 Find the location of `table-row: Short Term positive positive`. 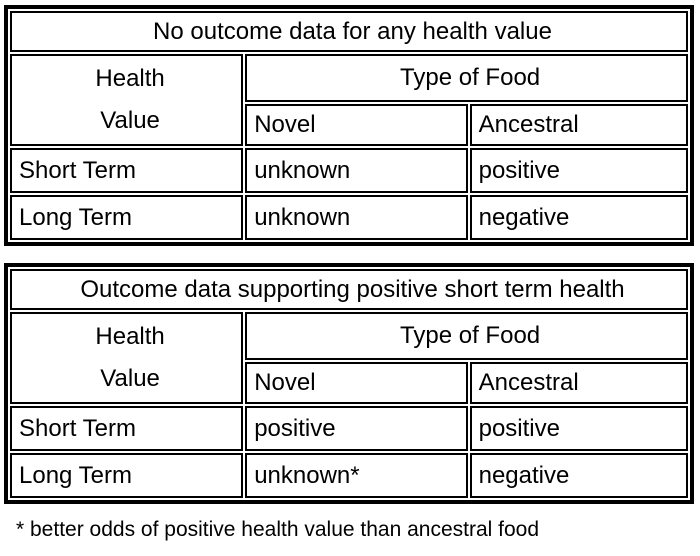

table-row: Short Term positive positive is located at coordinates (349, 428).